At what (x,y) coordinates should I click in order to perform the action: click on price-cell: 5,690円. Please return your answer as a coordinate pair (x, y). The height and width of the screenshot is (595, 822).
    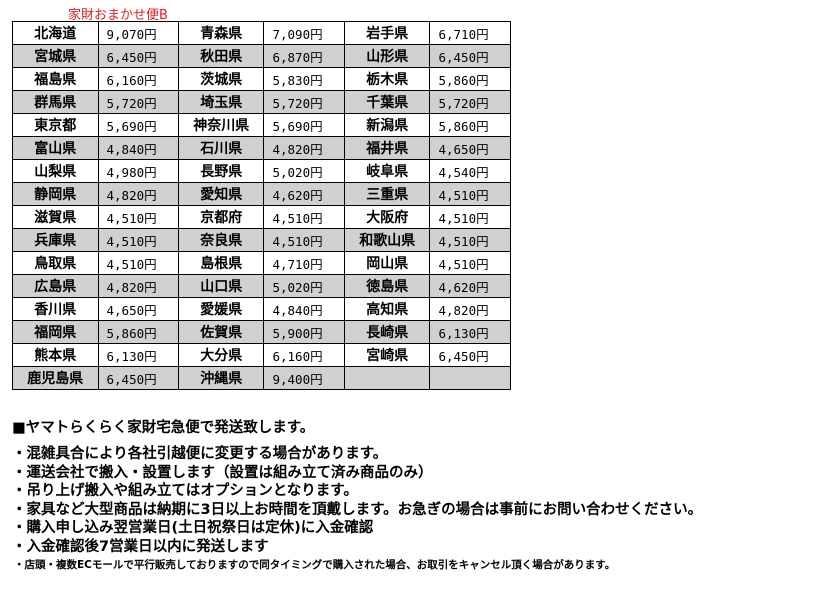
    Looking at the image, I should click on (304, 125).